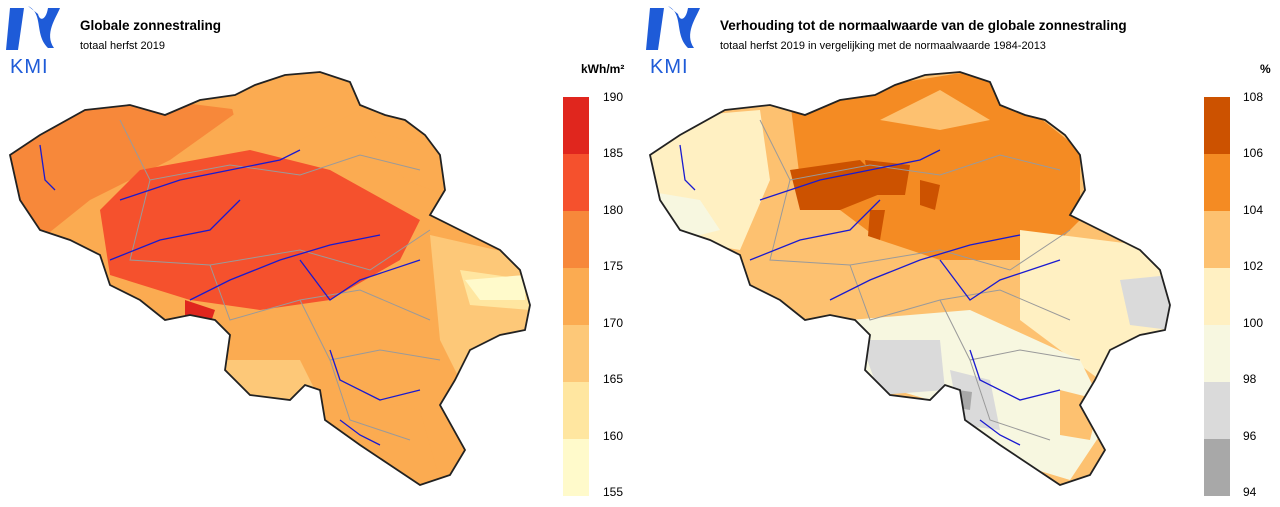  I want to click on legend-tick: 155, so click(613, 492).